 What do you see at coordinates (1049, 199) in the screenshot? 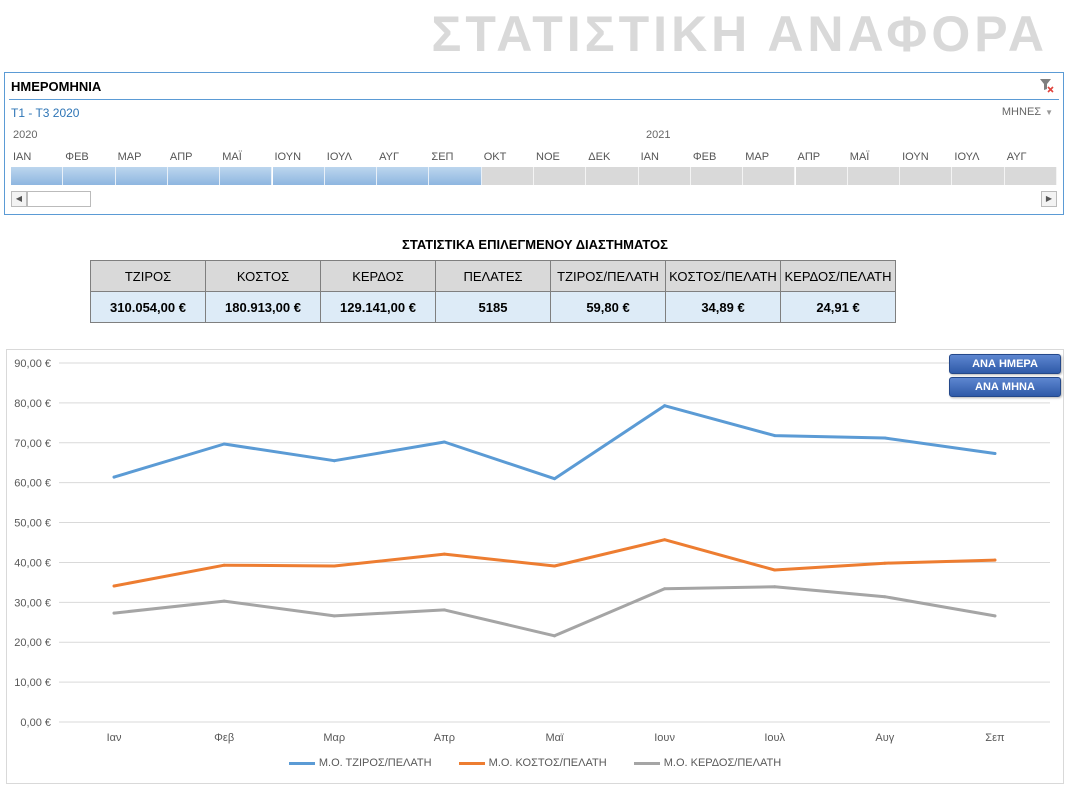
I see `scroll-right-icon: ▶` at bounding box center [1049, 199].